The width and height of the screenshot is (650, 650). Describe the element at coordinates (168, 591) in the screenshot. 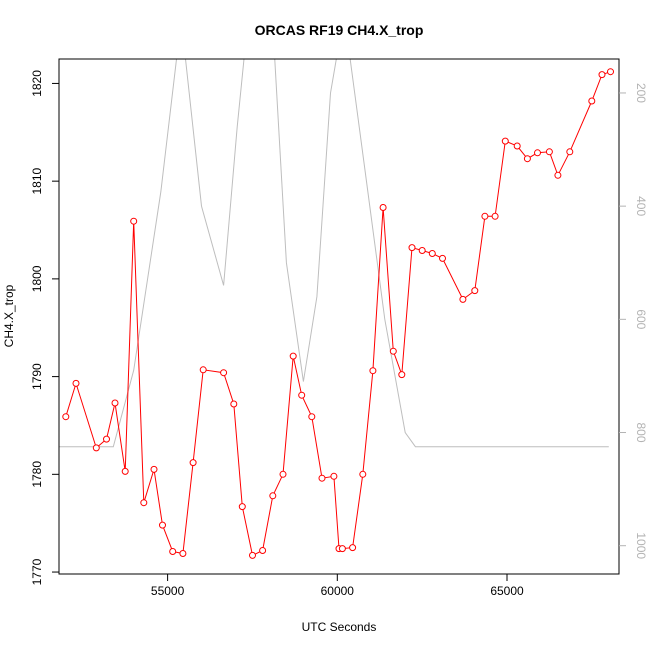

I see `x-tick-label: 55000` at that location.